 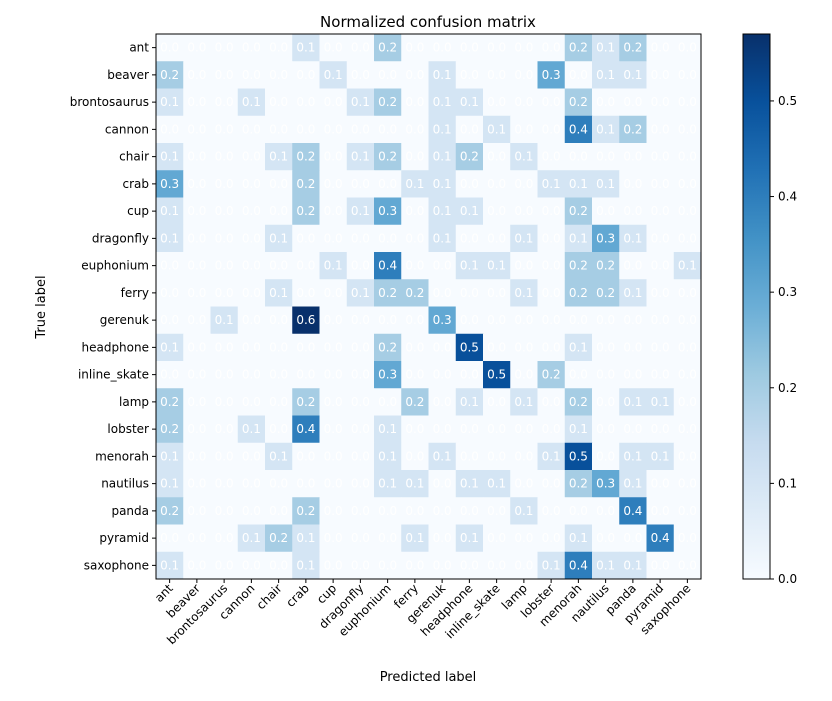 What do you see at coordinates (551, 75) in the screenshot?
I see `cell-value-label: 0.3` at bounding box center [551, 75].